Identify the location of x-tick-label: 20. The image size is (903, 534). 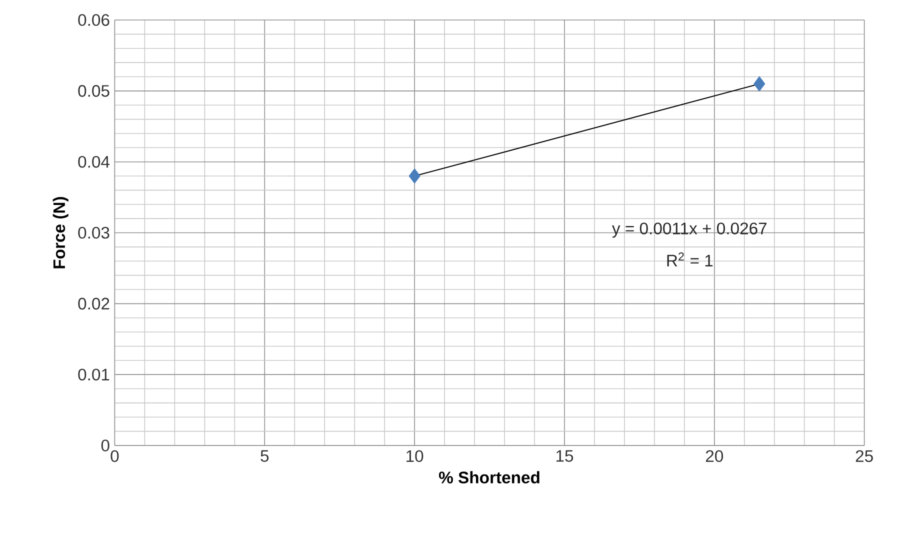
(715, 456).